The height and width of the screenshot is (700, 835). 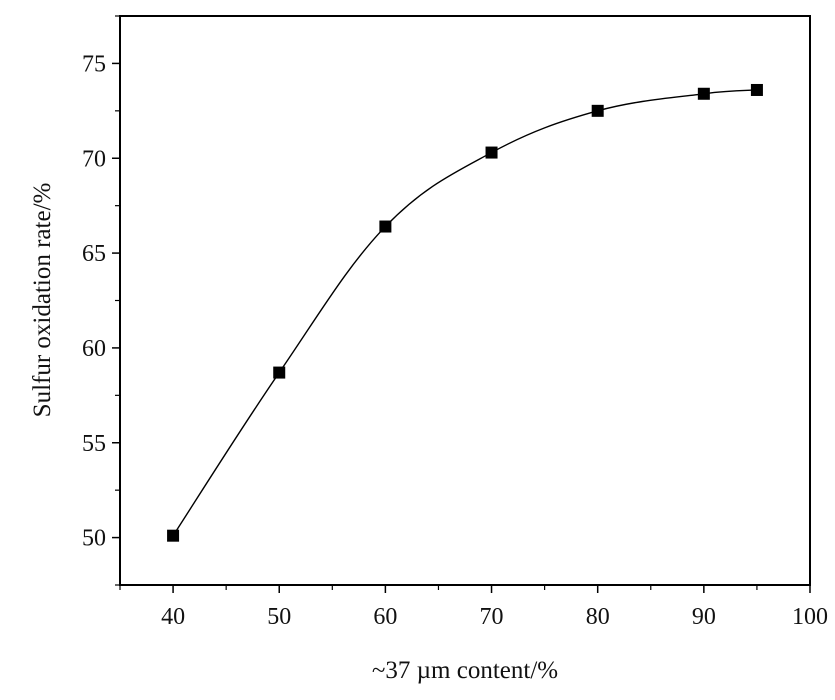 I want to click on x-tick-label: 90, so click(x=704, y=617).